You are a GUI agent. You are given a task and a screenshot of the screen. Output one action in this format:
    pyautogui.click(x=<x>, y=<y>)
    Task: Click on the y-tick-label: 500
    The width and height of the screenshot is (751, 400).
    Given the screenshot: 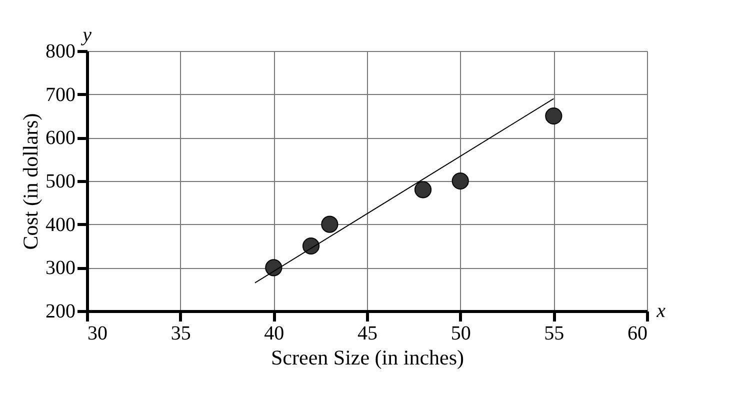 What is the action you would take?
    pyautogui.click(x=61, y=181)
    